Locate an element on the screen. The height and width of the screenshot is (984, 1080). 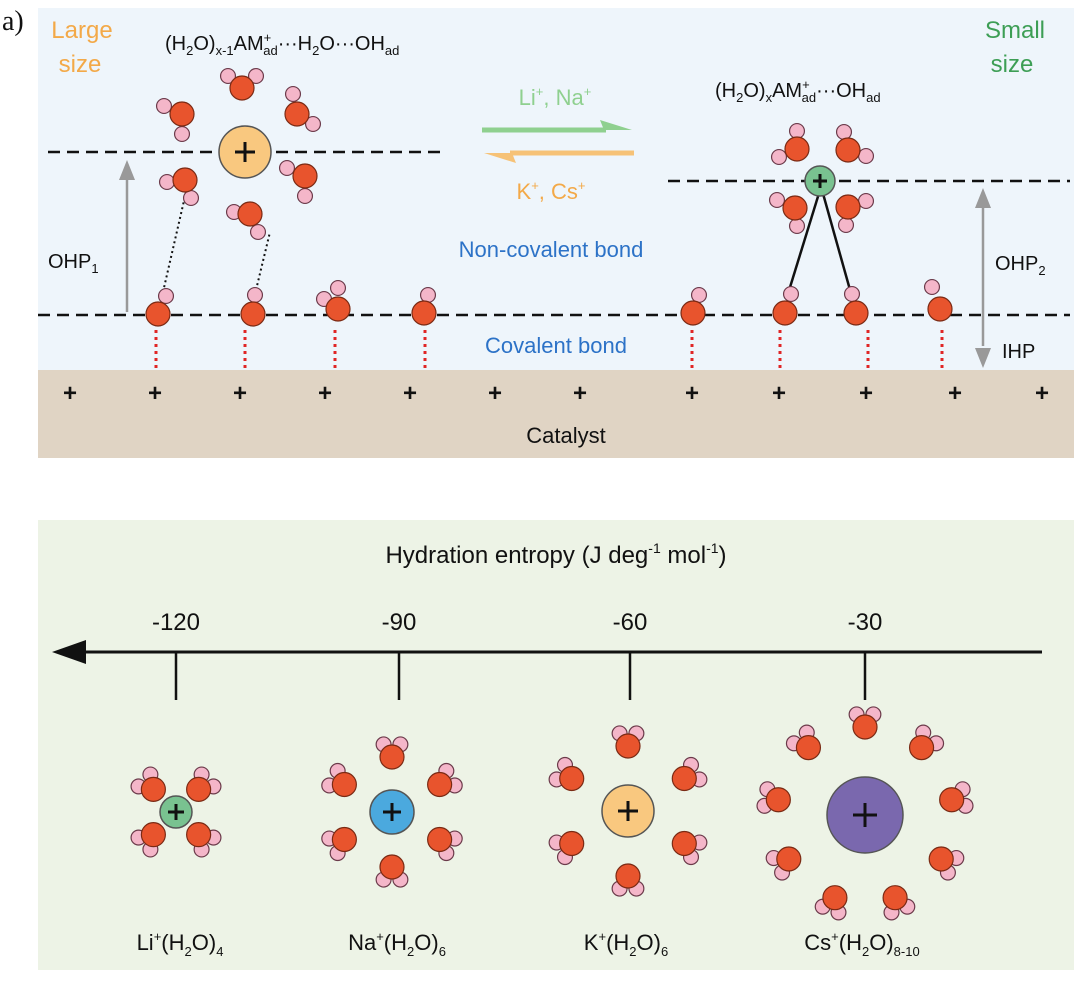
axis-tick-label: -30 is located at coordinates (865, 622).